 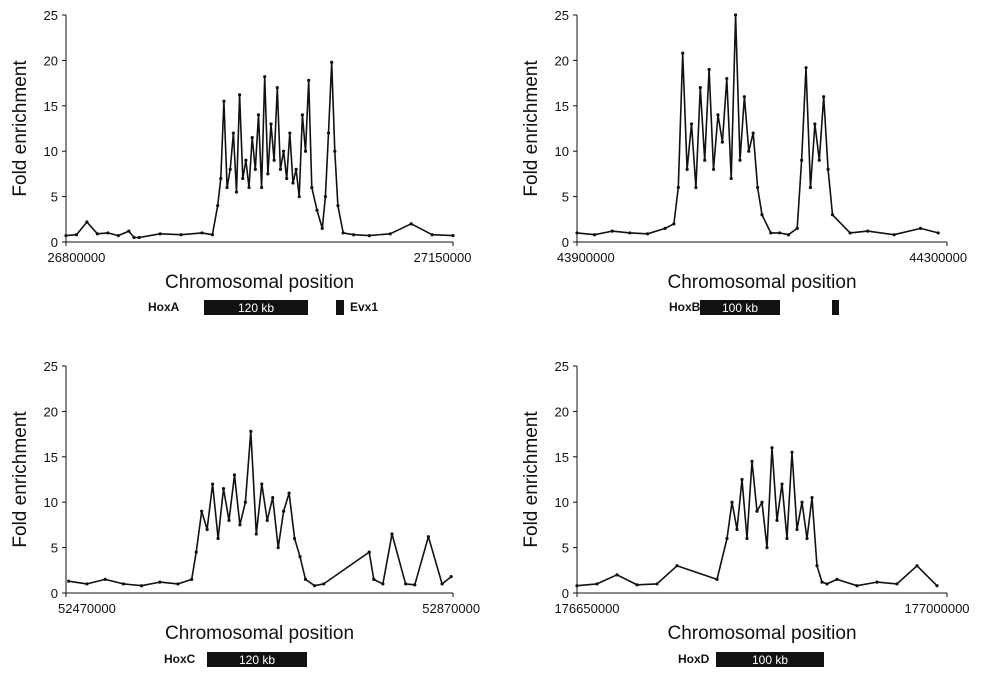 What do you see at coordinates (586, 608) in the screenshot?
I see `x-tick-label: 176650000` at bounding box center [586, 608].